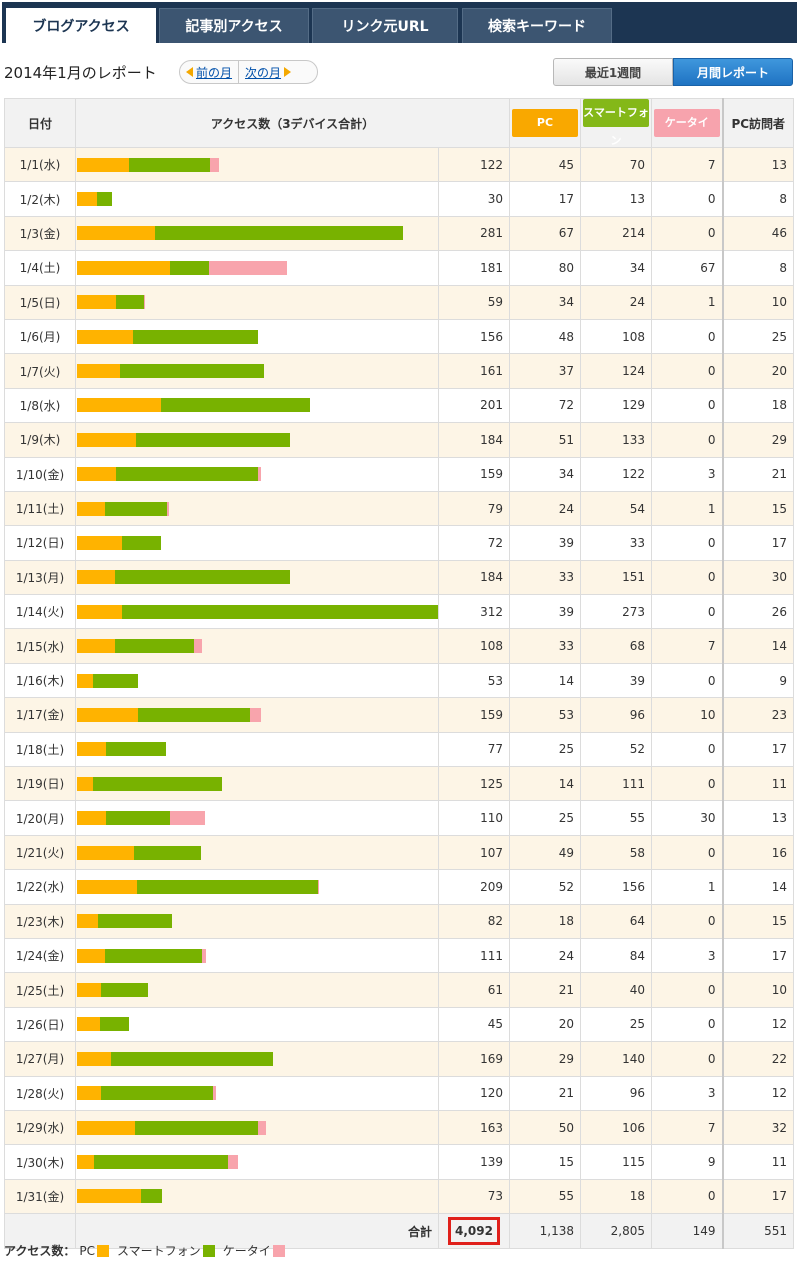 The height and width of the screenshot is (1269, 799). Describe the element at coordinates (545, 123) in the screenshot. I see `pc-pill: PC` at that location.